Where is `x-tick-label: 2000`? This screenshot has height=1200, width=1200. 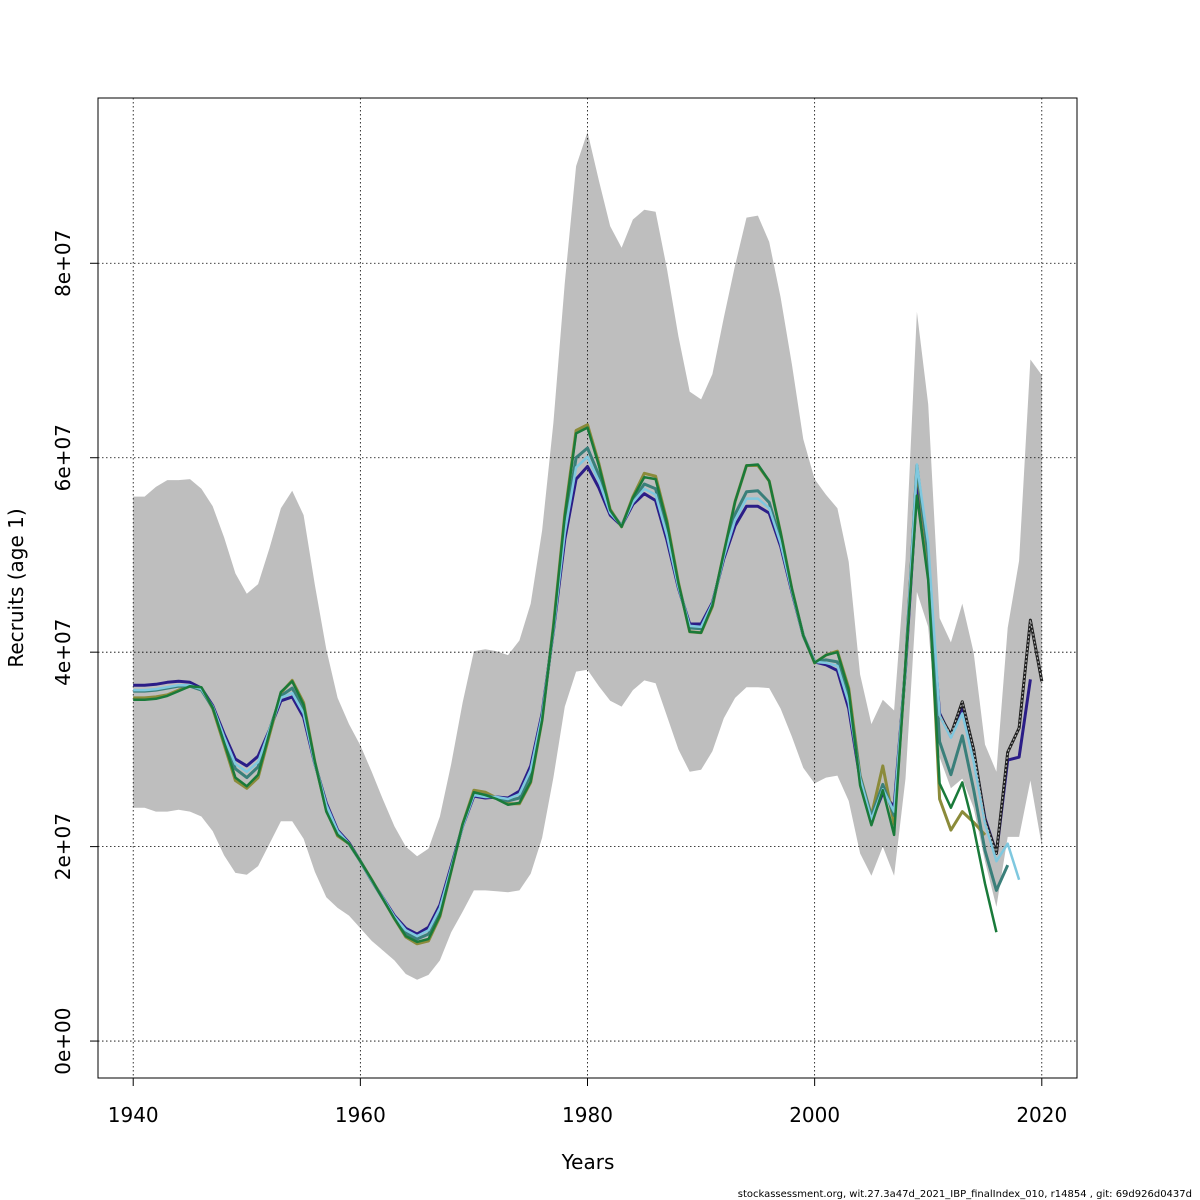
x-tick-label: 2000 is located at coordinates (814, 1115).